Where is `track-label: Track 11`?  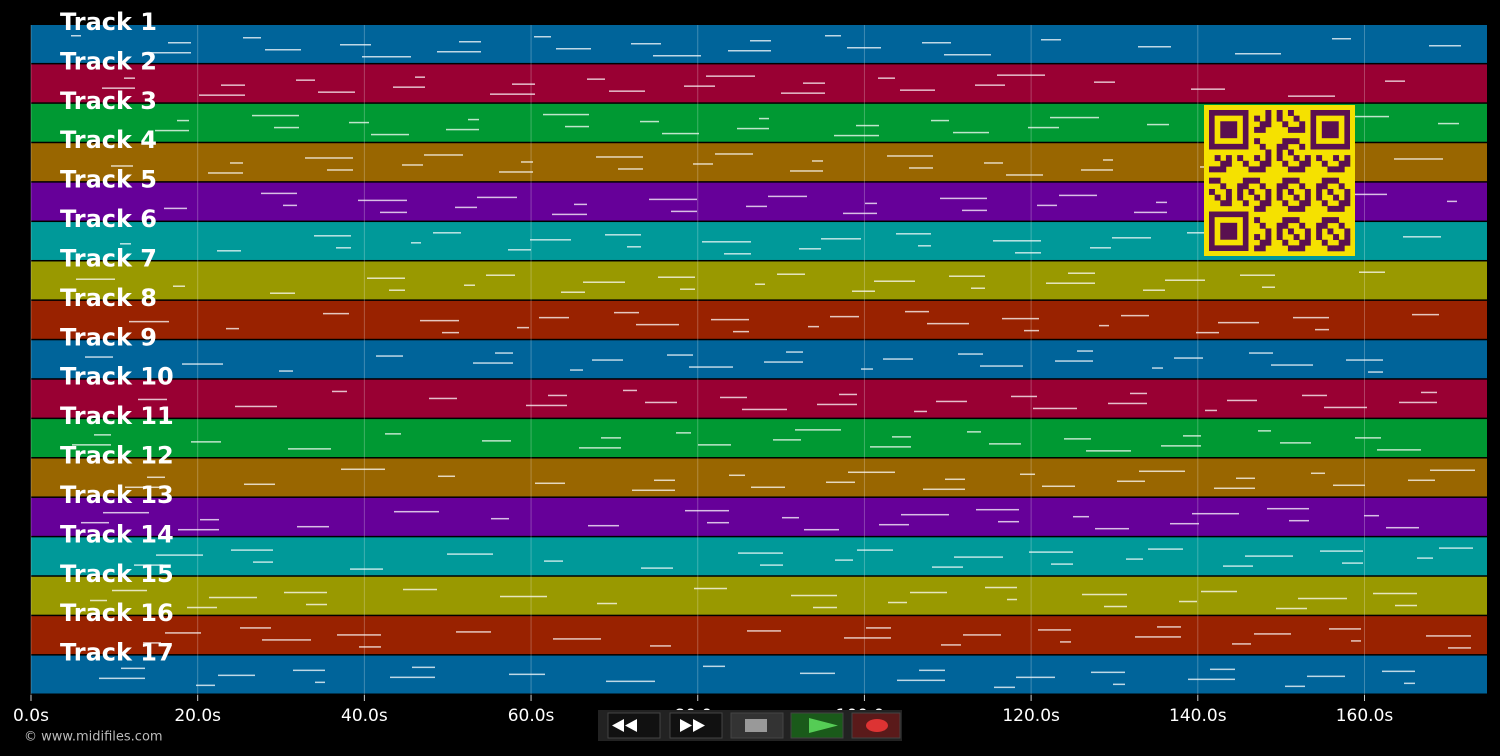 track-label: Track 11 is located at coordinates (117, 416).